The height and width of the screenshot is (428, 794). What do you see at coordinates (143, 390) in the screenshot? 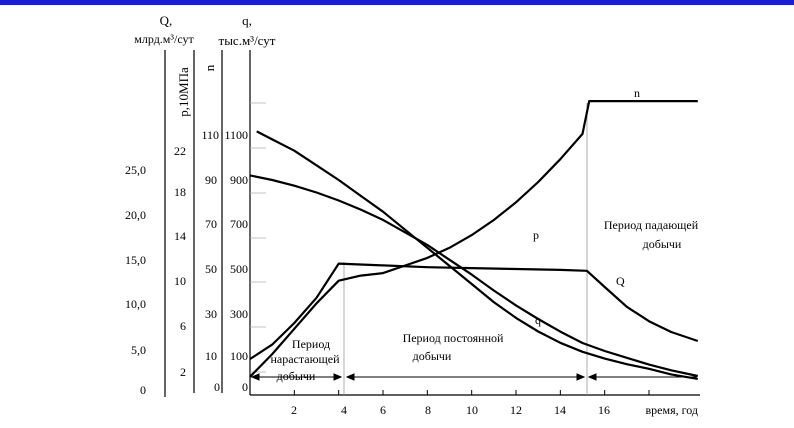
I see `q-tick: 0` at bounding box center [143, 390].